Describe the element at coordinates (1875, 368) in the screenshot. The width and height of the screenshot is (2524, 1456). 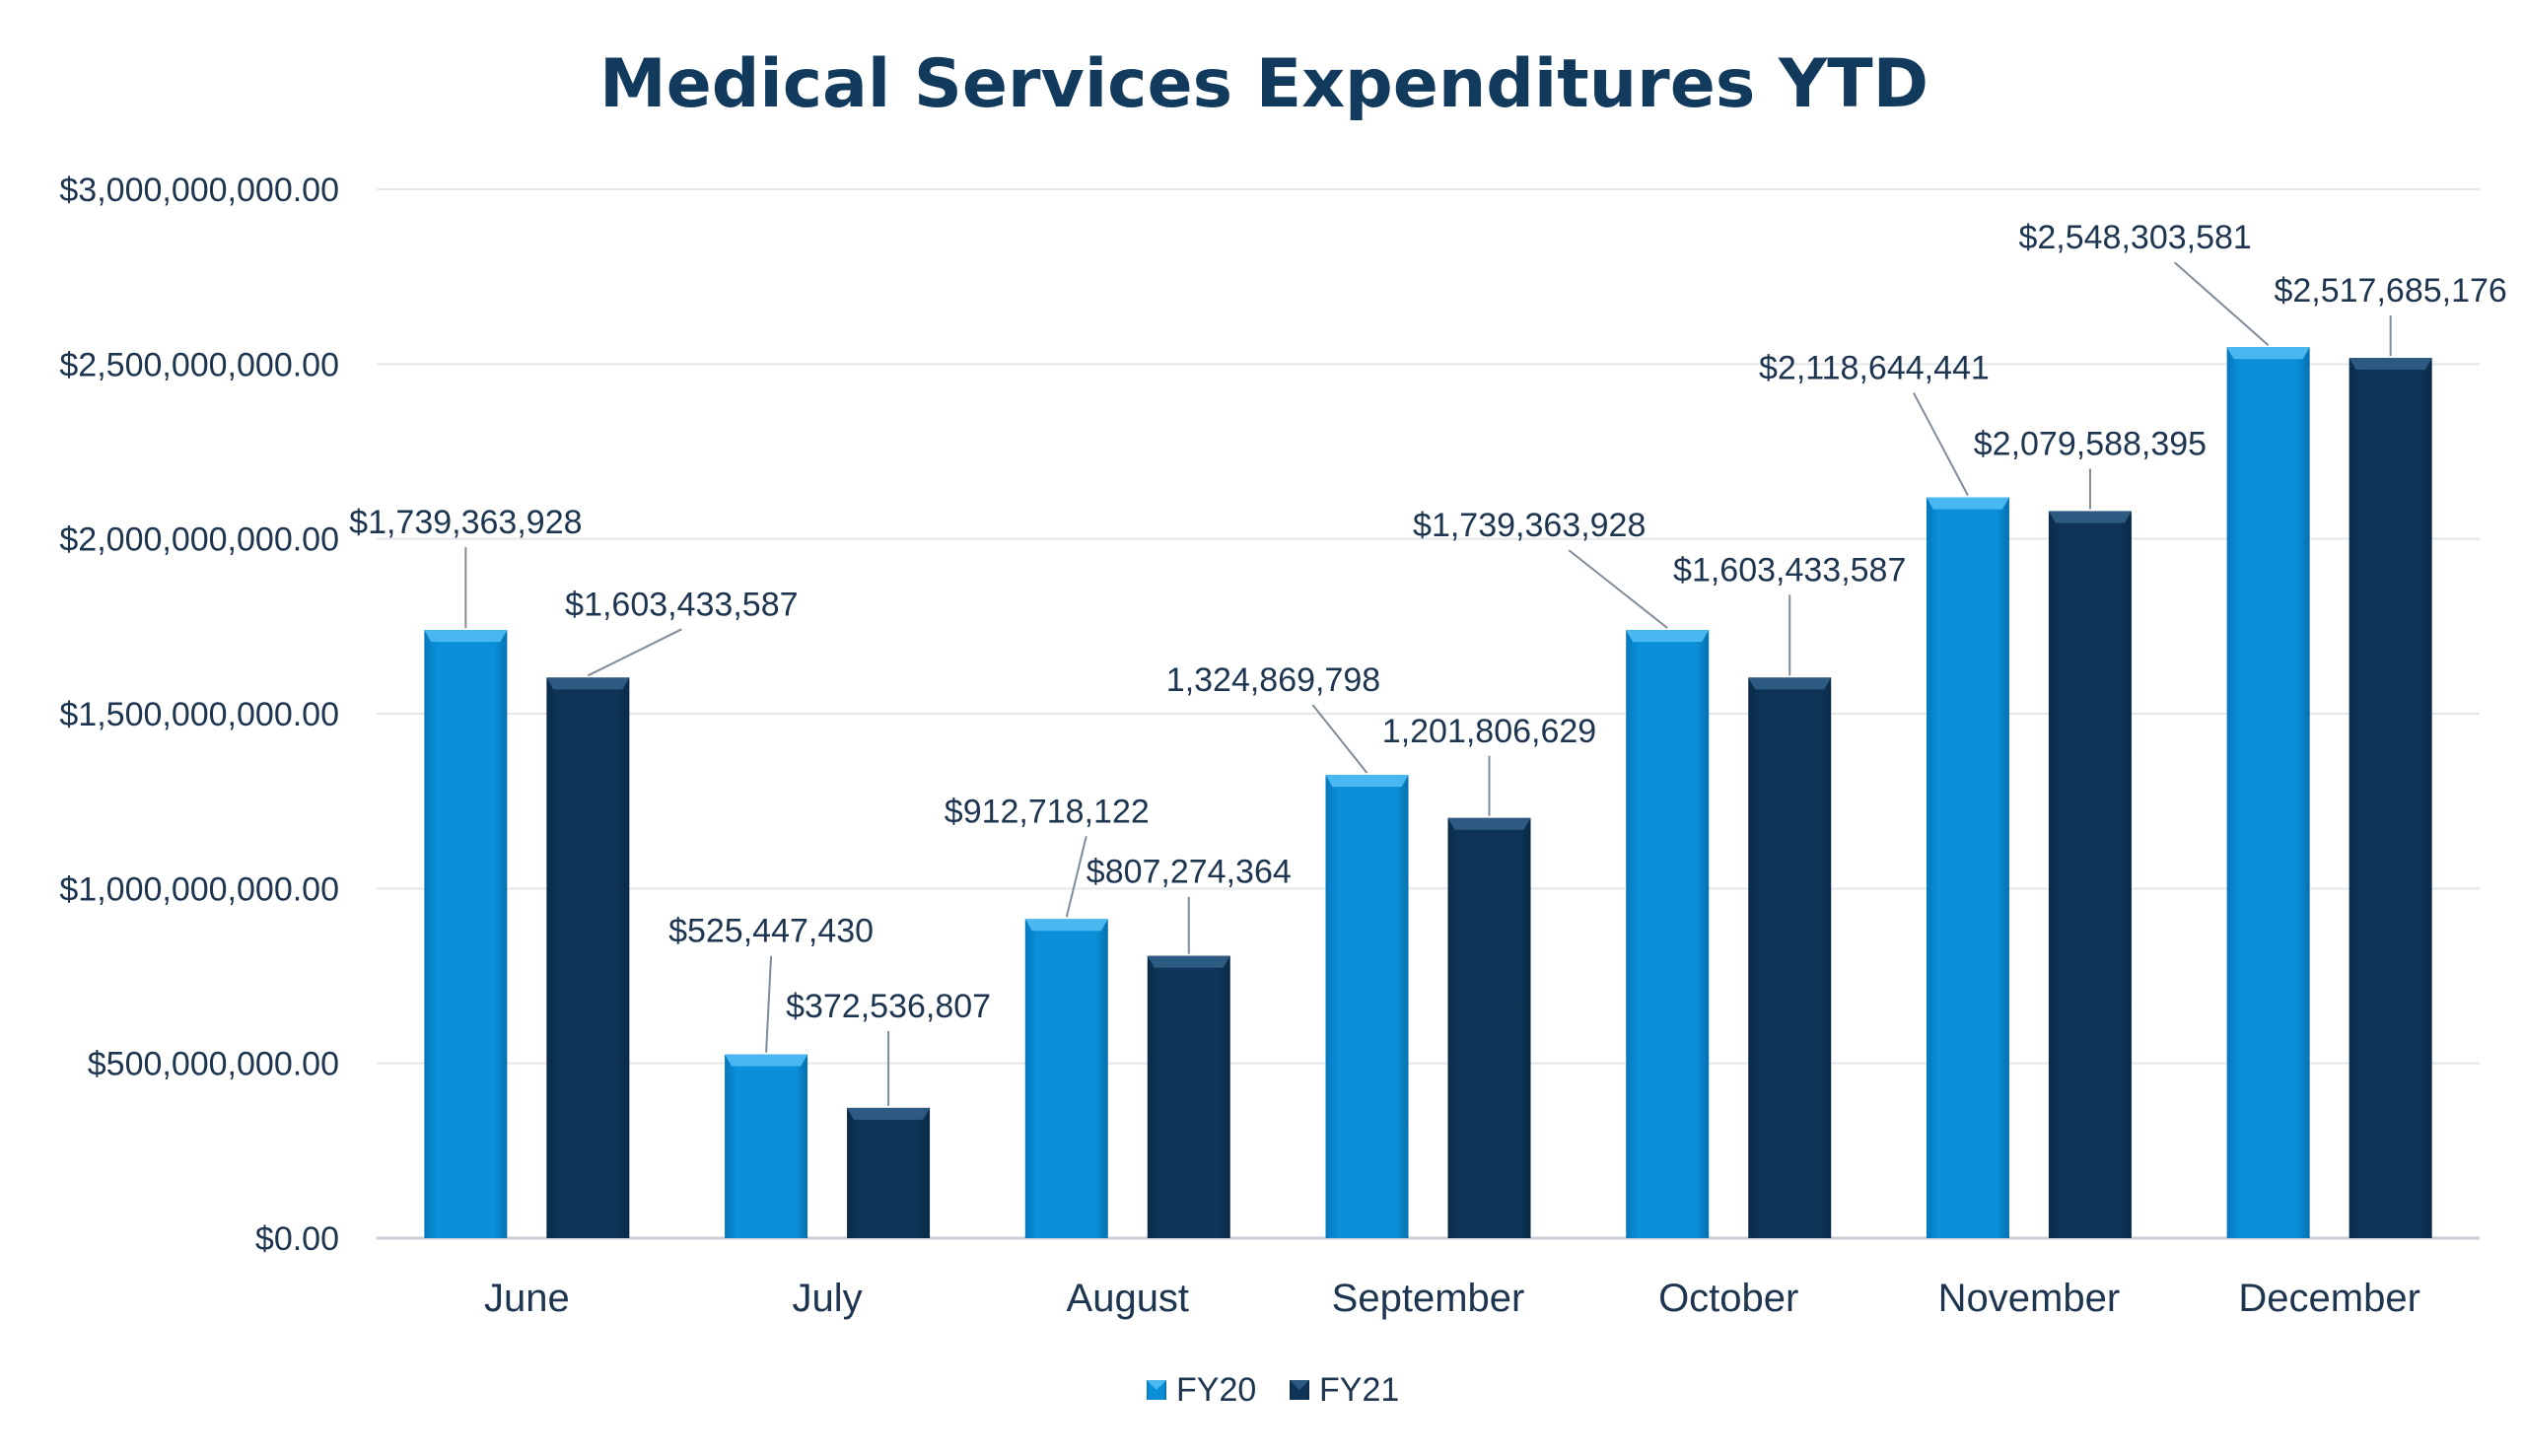
I see `data-label-fy20-november: $2,118,644,441` at that location.